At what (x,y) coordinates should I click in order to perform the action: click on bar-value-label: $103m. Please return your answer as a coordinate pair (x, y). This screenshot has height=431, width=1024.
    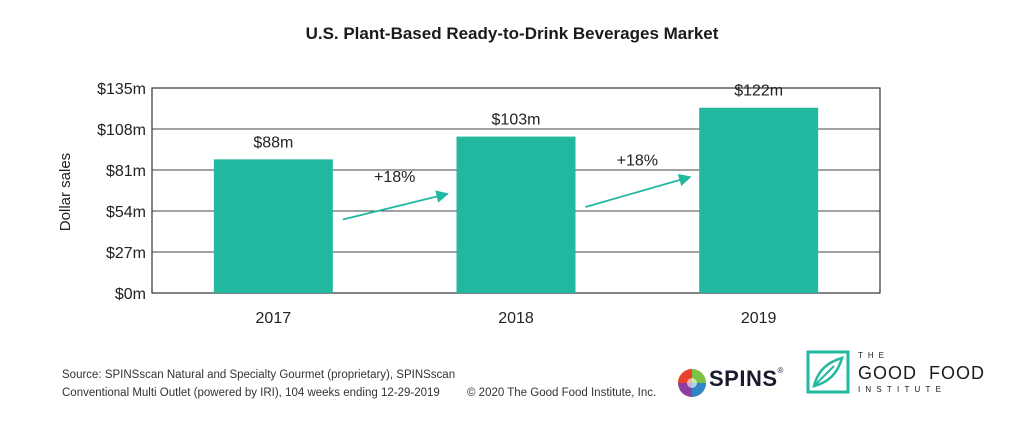
    Looking at the image, I should click on (516, 120).